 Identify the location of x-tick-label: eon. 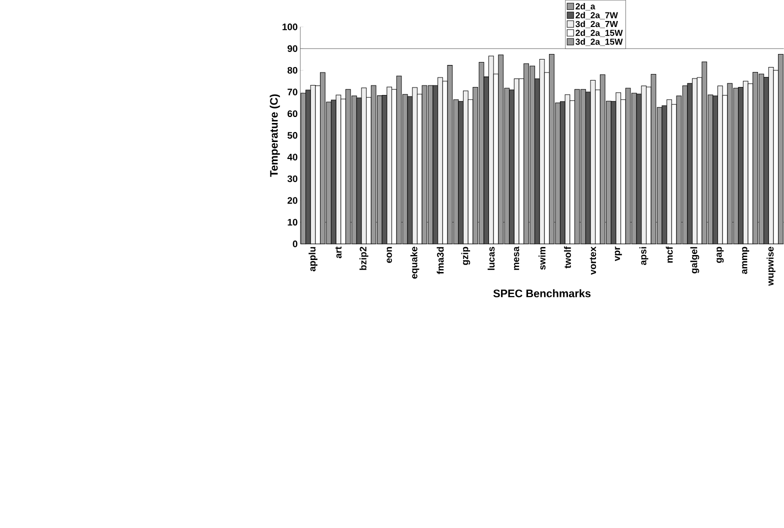
(389, 254).